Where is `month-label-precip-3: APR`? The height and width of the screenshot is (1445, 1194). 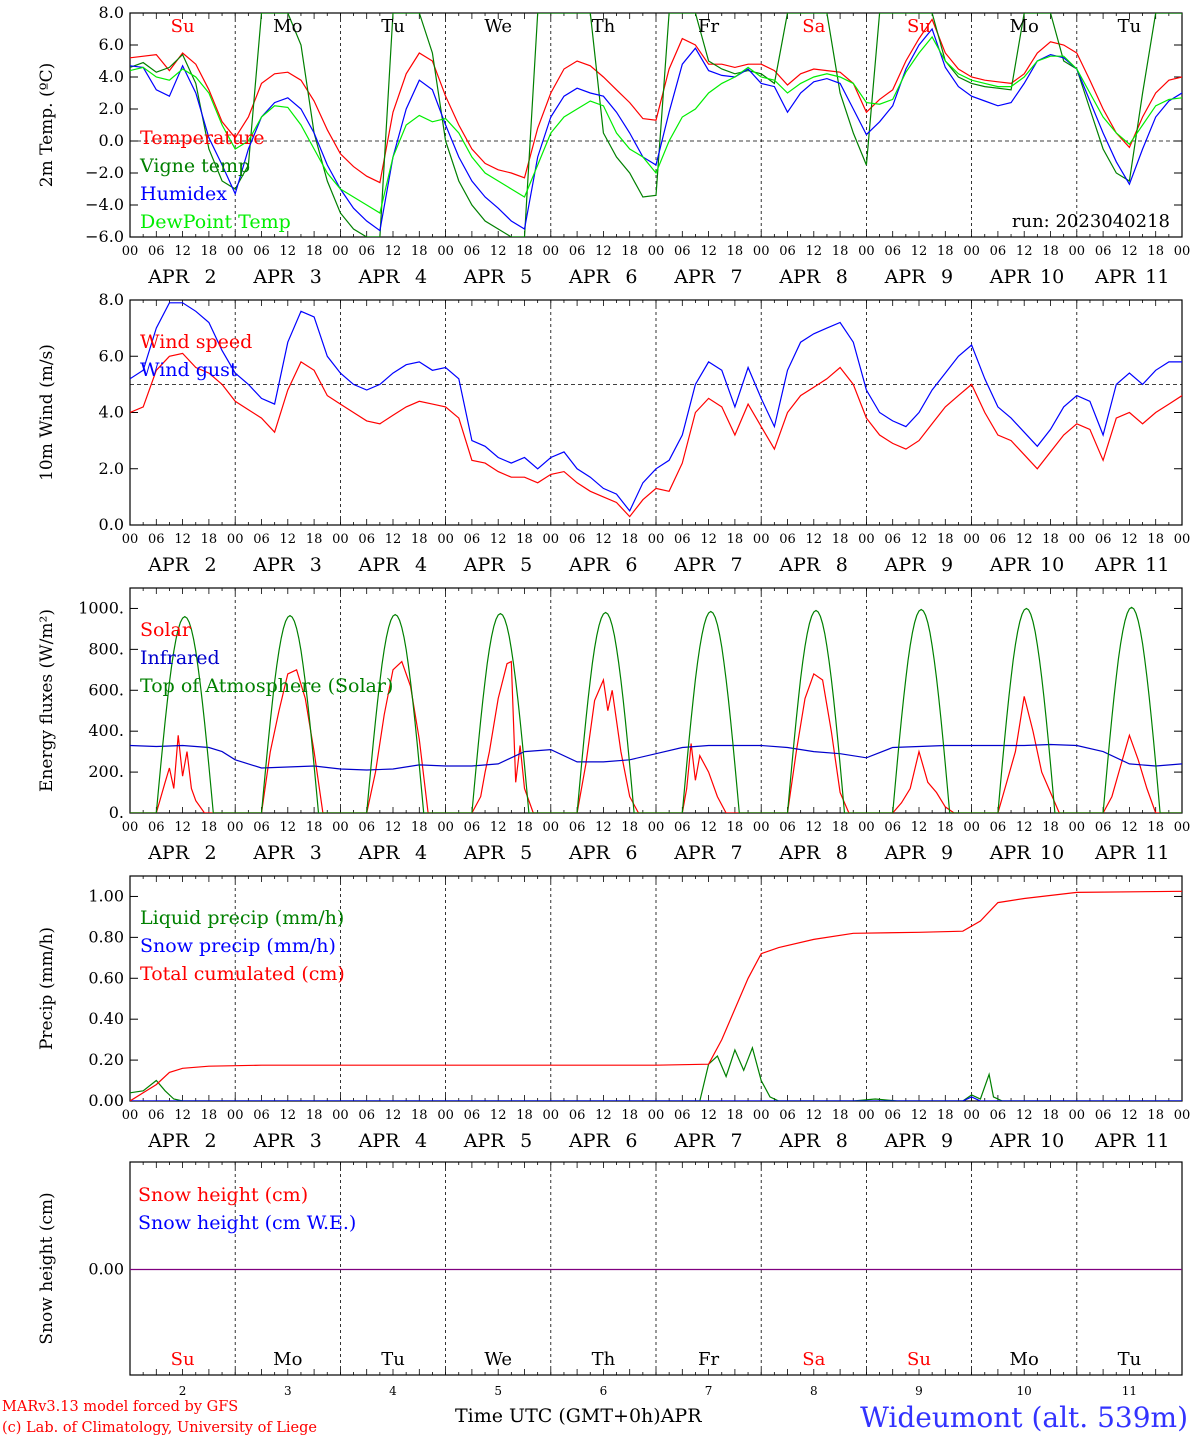 month-label-precip-3: APR is located at coordinates (484, 1141).